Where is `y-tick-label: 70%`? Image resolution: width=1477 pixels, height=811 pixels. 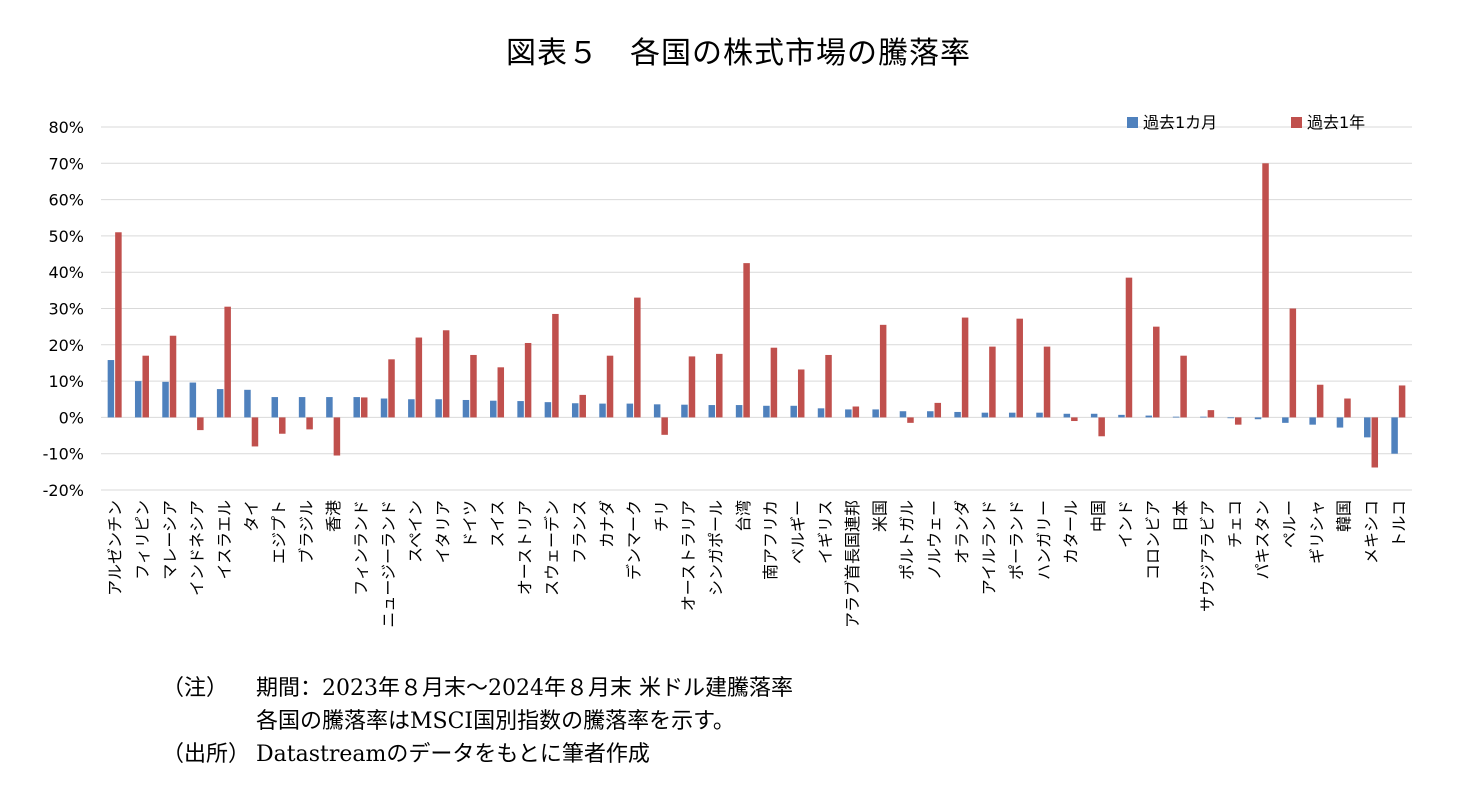
y-tick-label: 70% is located at coordinates (66, 163).